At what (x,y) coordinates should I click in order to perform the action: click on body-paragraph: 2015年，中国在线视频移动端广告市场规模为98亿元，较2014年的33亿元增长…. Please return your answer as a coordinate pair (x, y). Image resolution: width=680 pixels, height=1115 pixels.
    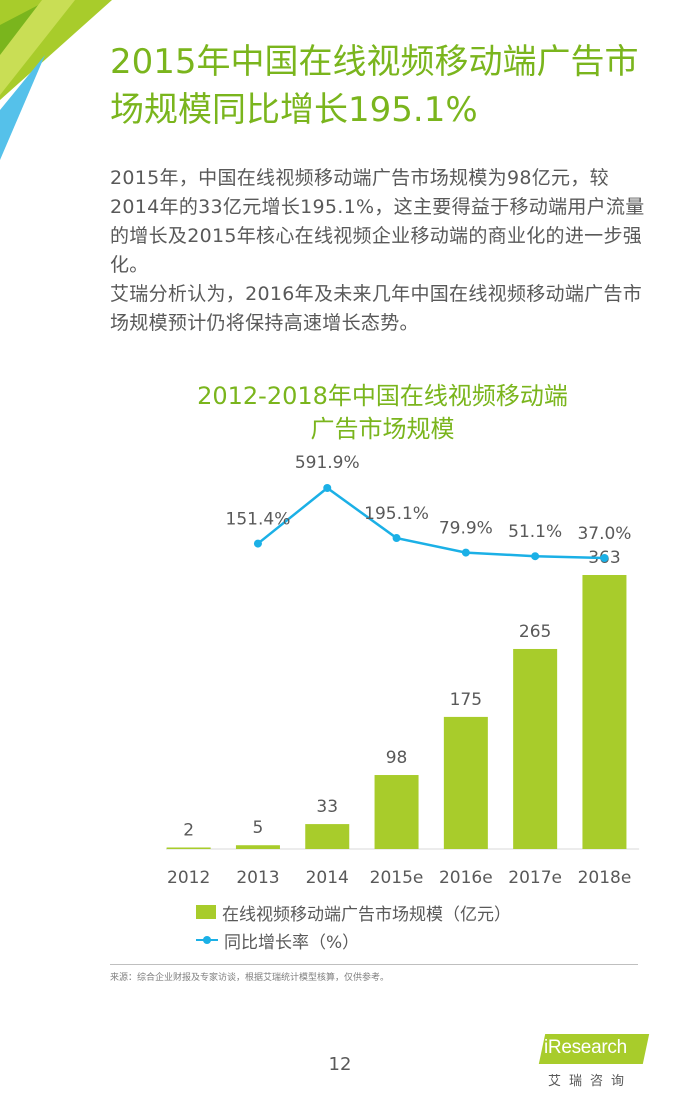
    Looking at the image, I should click on (377, 221).